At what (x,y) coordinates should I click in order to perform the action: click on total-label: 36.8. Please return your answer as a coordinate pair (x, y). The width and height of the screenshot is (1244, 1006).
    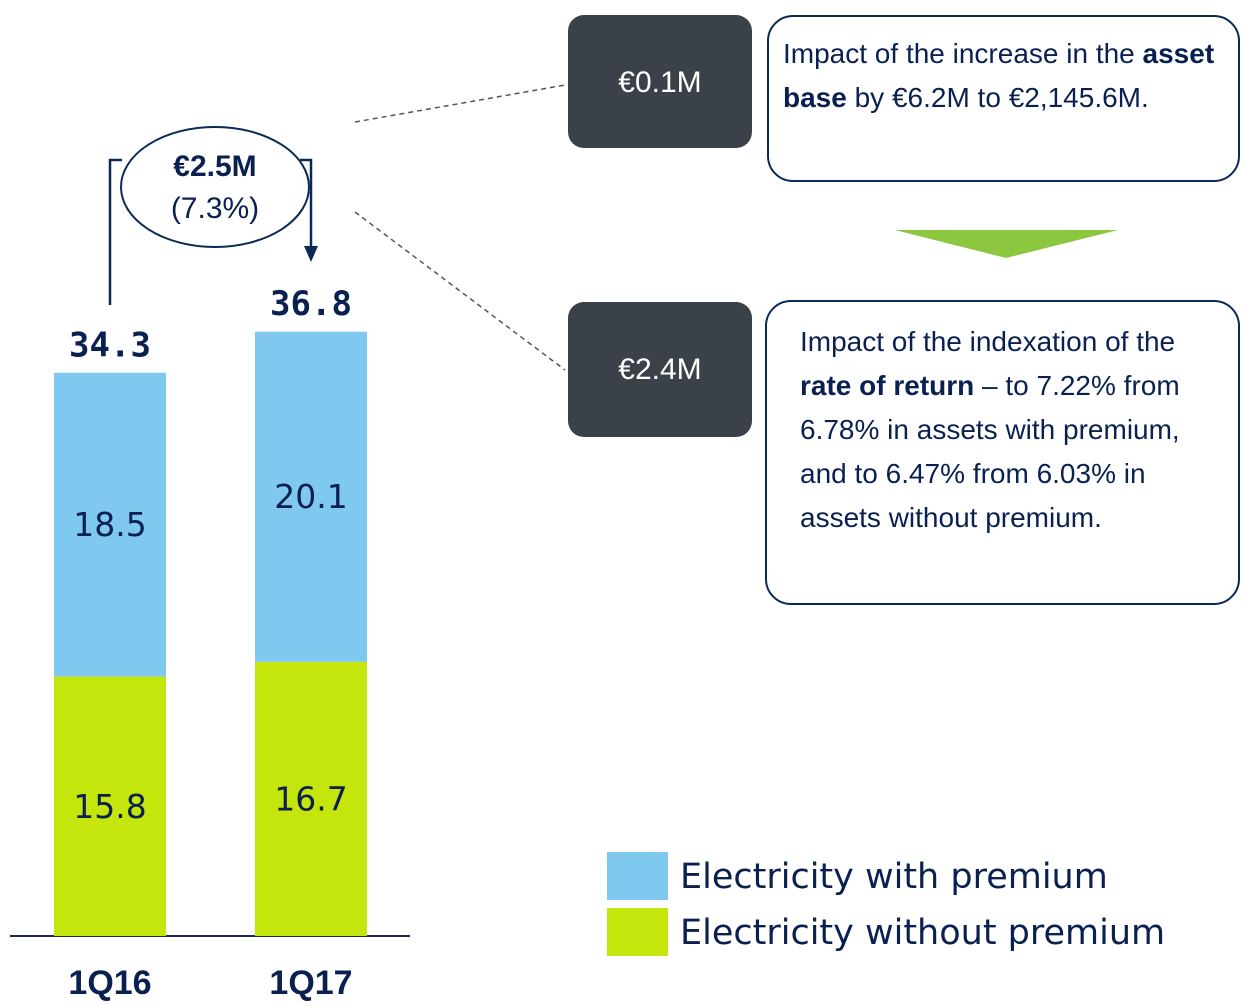
    Looking at the image, I should click on (311, 304).